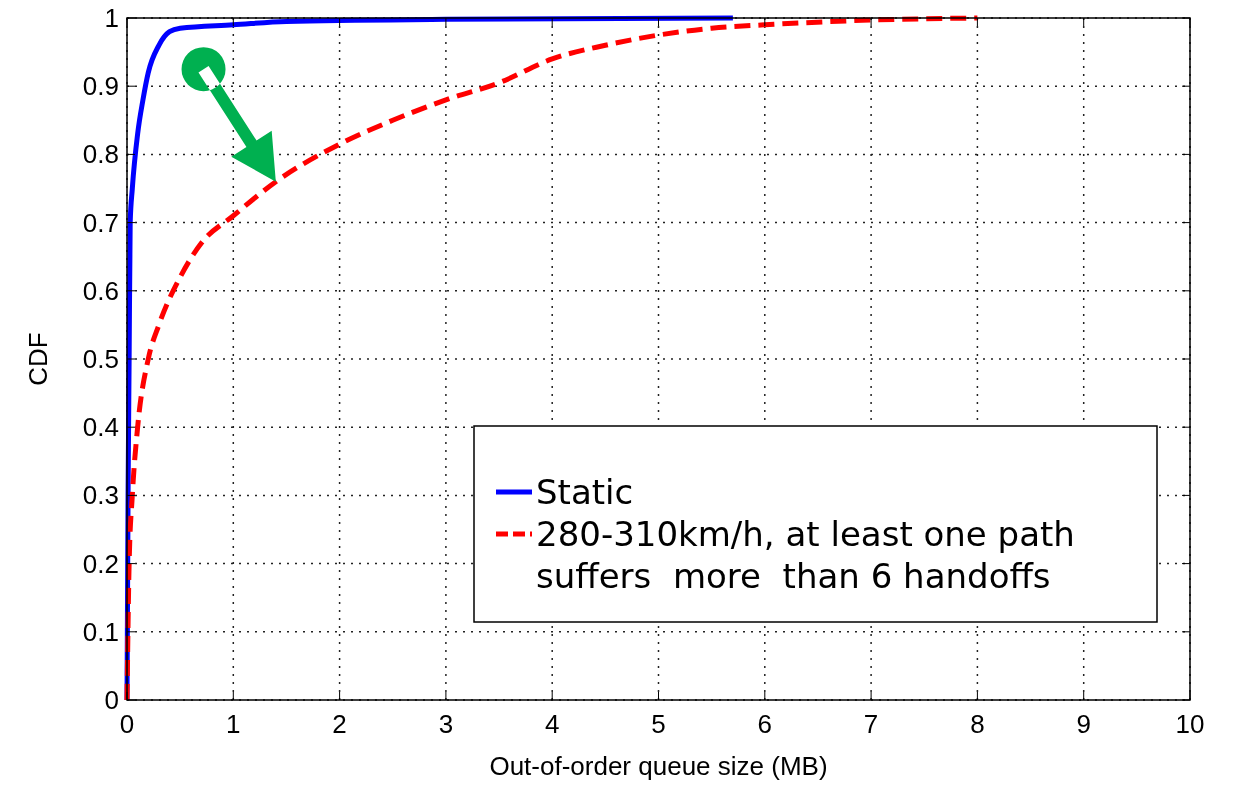 The image size is (1233, 787). I want to click on x-tick-label: 4, so click(552, 724).